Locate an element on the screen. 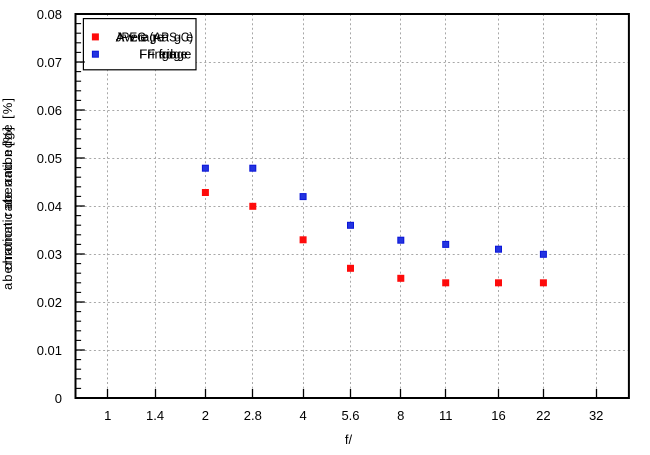  svg-text: 0.06 is located at coordinates (49, 110).